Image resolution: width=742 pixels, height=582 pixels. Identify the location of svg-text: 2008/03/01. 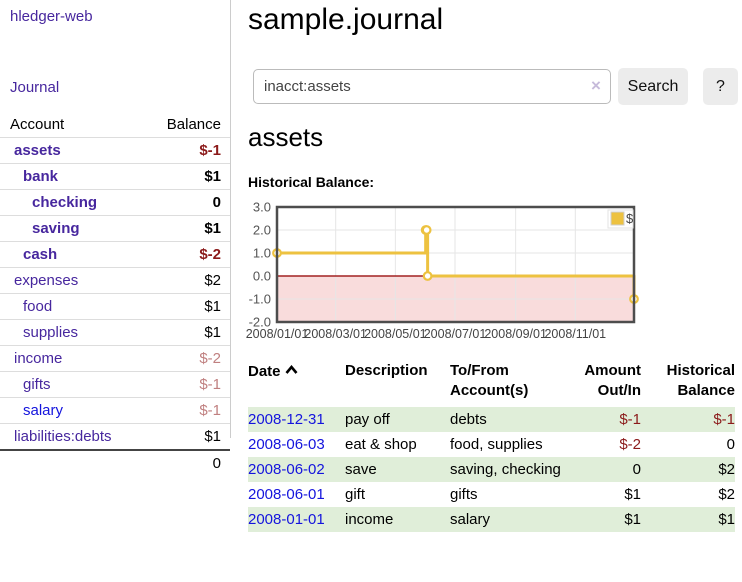
(335, 334).